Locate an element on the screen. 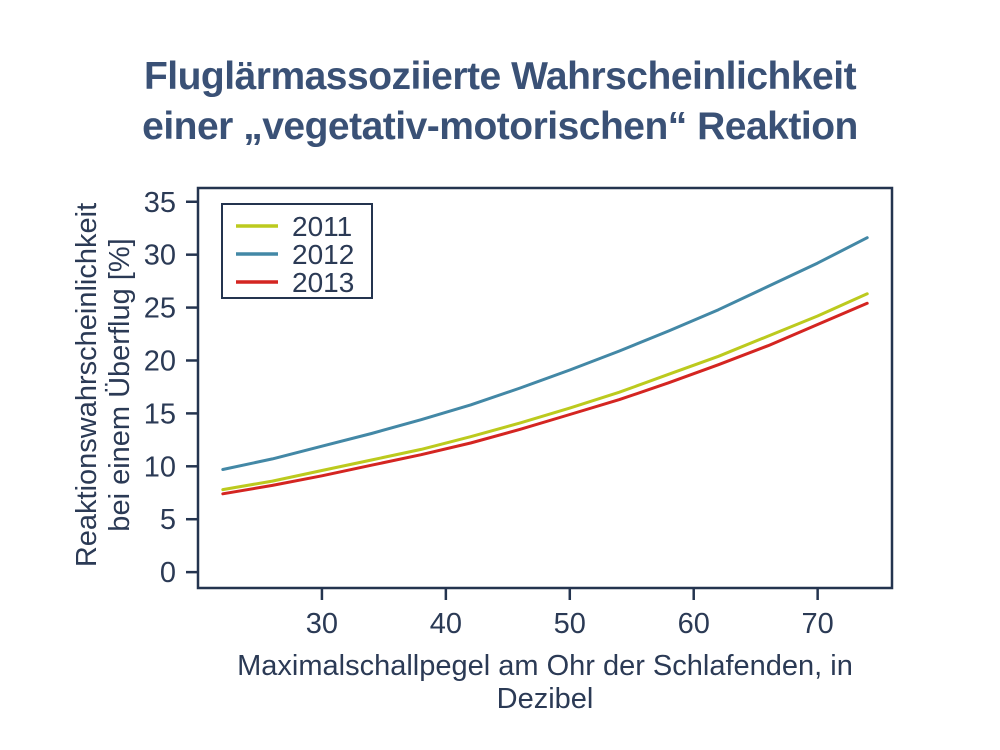 This screenshot has width=1000, height=750. x-tick-label: 70 is located at coordinates (818, 624).